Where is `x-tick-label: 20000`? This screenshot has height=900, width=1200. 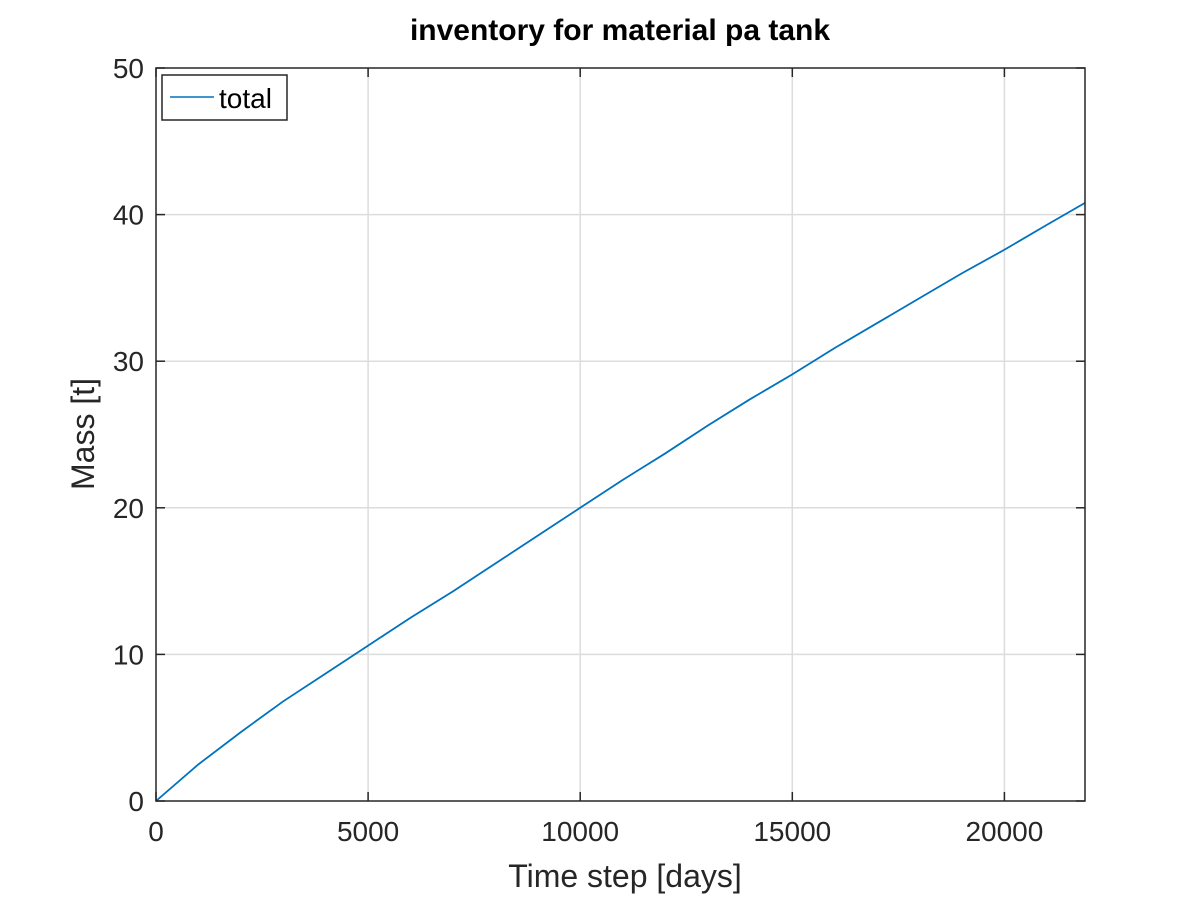
x-tick-label: 20000 is located at coordinates (1004, 831).